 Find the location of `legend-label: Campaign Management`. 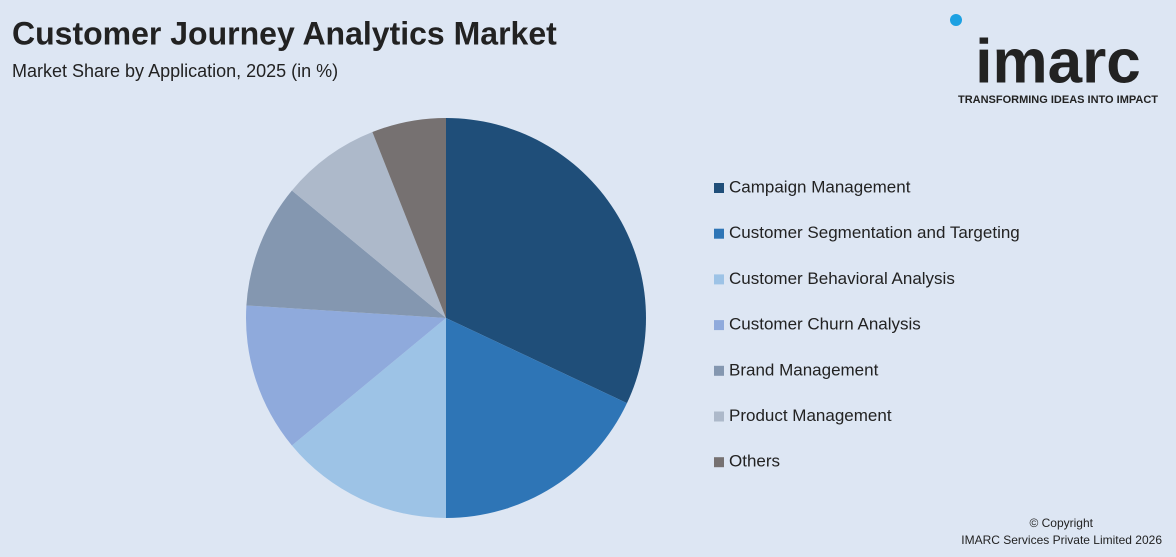

legend-label: Campaign Management is located at coordinates (820, 186).